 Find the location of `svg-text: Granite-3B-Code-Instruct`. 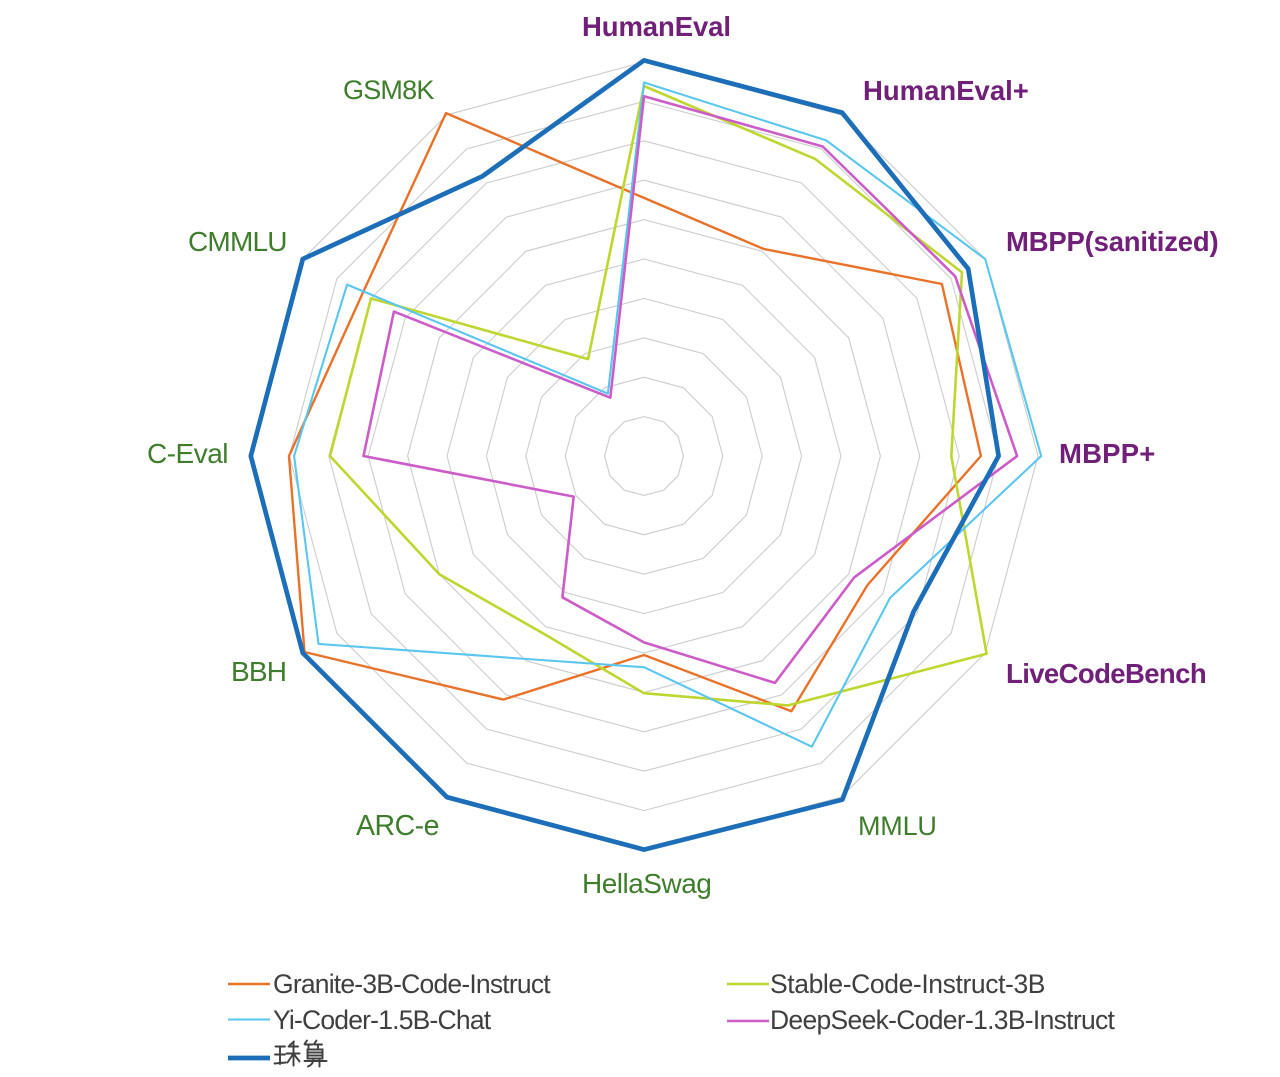

svg-text: Granite-3B-Code-Instruct is located at coordinates (412, 984).